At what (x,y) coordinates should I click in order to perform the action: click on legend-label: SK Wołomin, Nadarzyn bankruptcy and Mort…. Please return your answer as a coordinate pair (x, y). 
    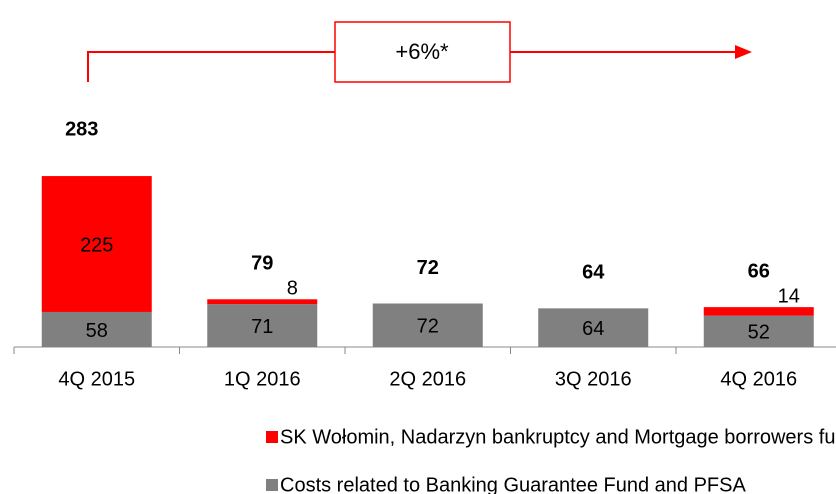
    Looking at the image, I should click on (558, 437).